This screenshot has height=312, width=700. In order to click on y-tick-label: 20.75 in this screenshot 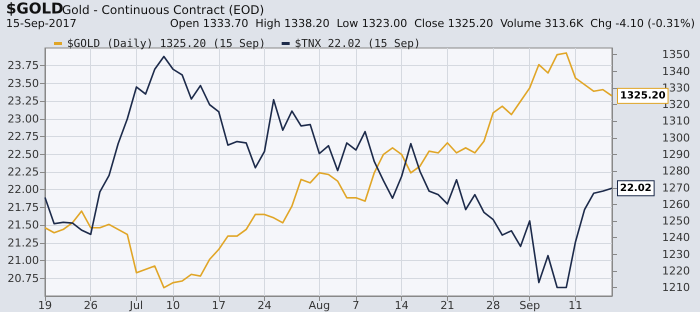, I will do `click(23, 278)`.